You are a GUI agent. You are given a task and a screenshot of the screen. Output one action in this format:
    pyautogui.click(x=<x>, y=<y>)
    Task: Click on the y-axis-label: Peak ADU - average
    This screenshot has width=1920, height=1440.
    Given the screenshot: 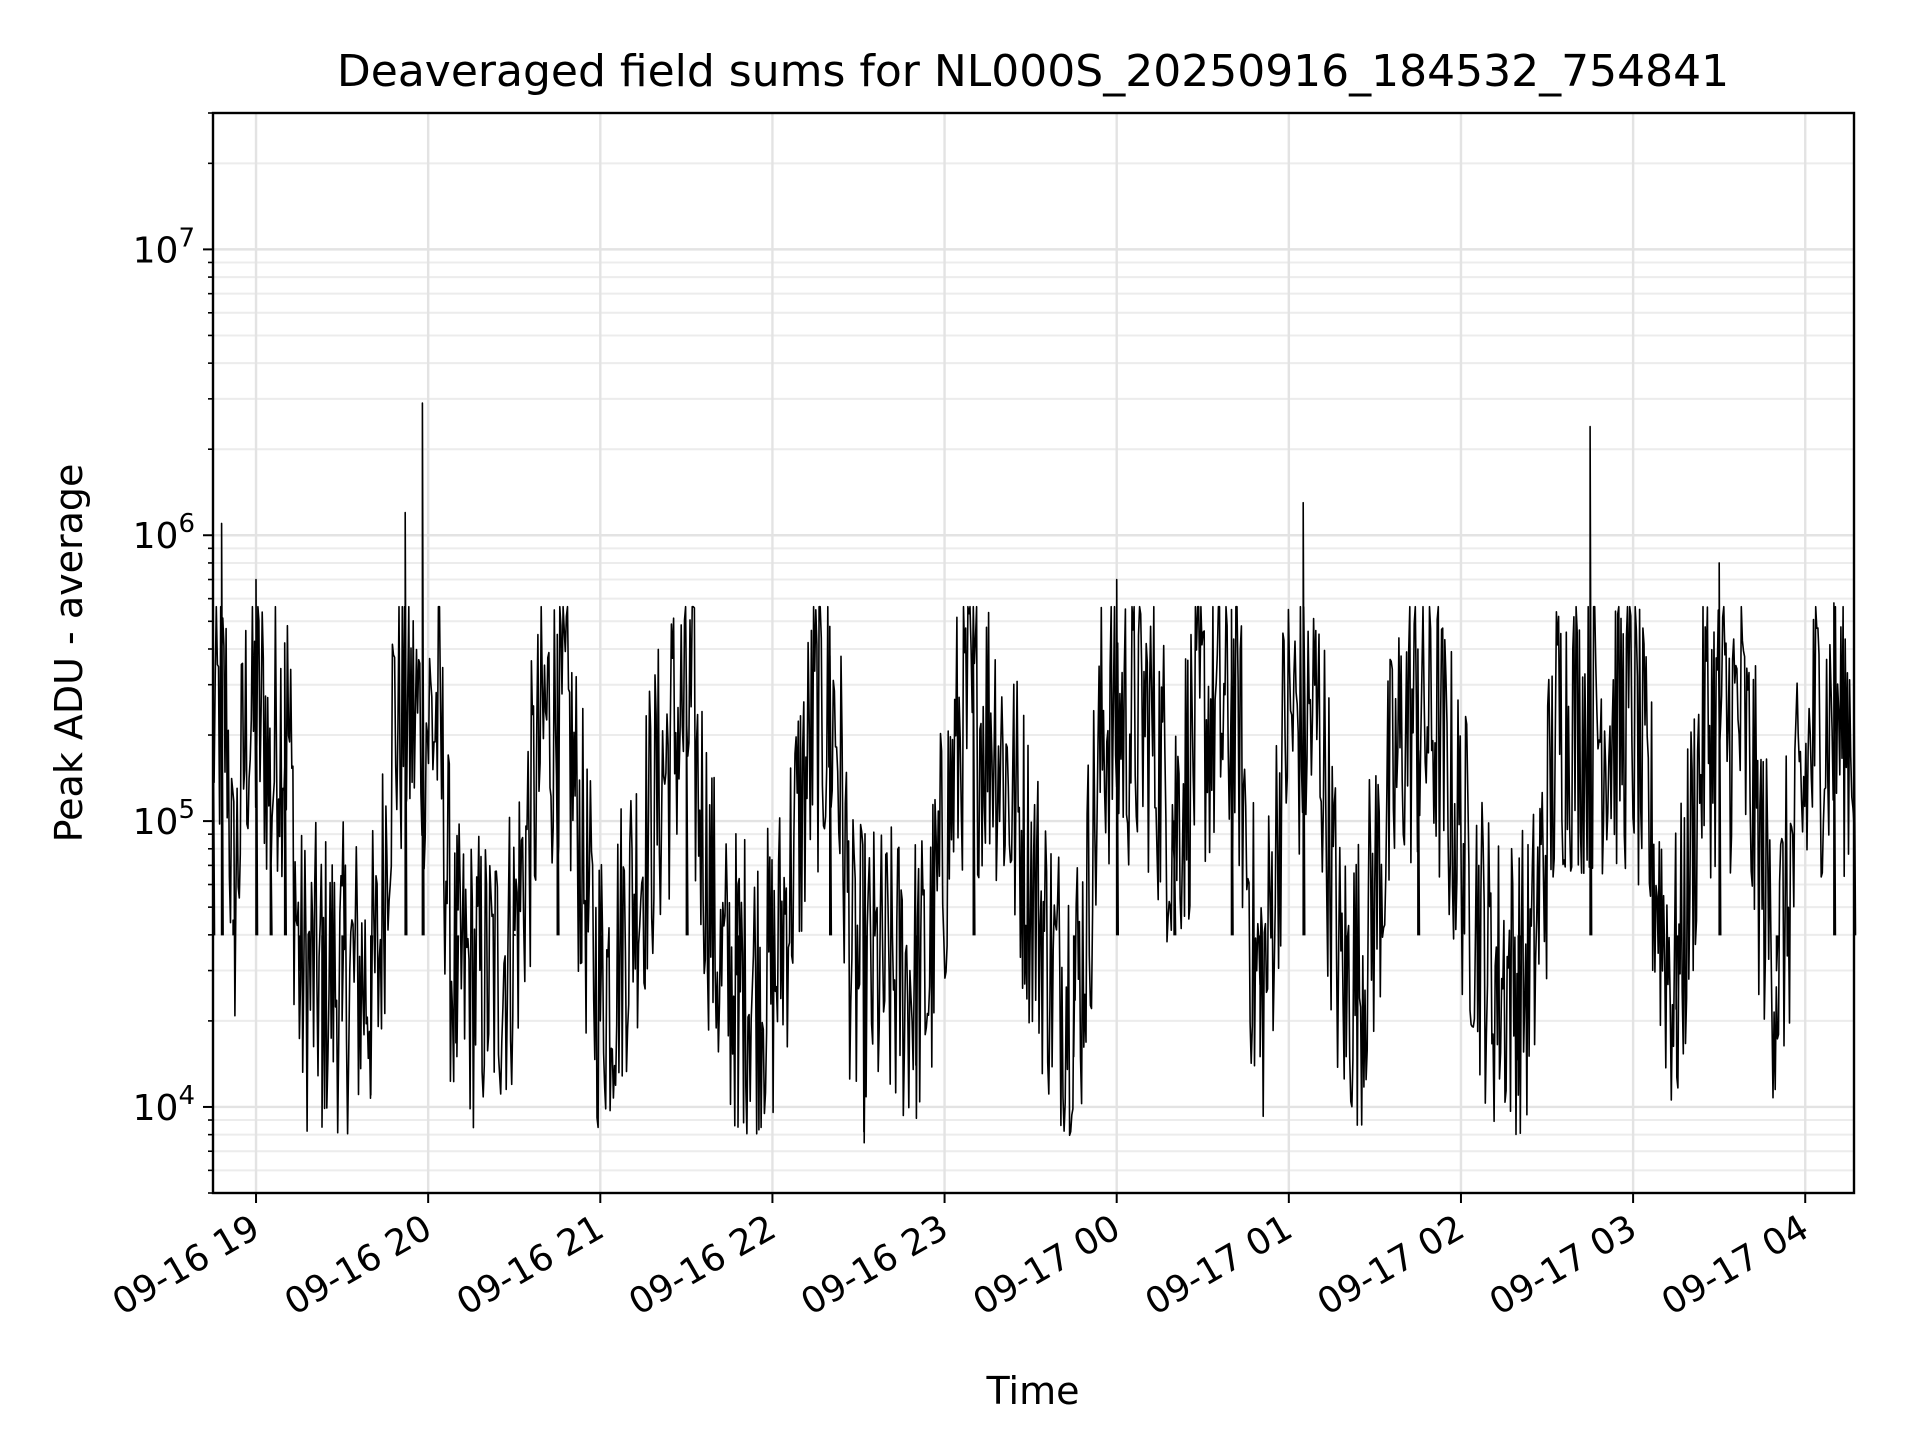 What is the action you would take?
    pyautogui.click(x=69, y=653)
    